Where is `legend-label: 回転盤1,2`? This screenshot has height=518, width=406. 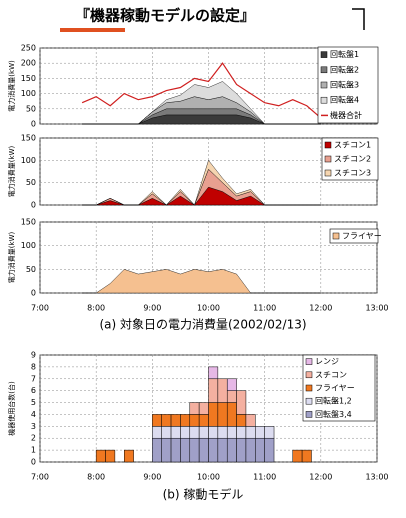
legend-label: 回転盤1,2 is located at coordinates (333, 401).